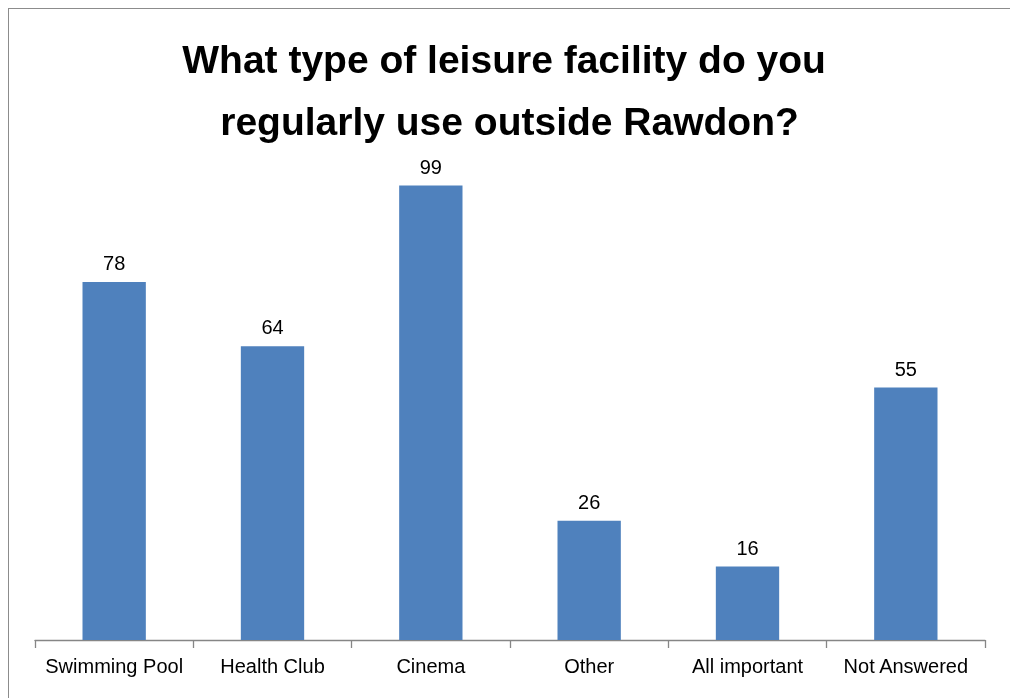 The width and height of the screenshot is (1010, 698). What do you see at coordinates (747, 547) in the screenshot?
I see `data-label: 16` at bounding box center [747, 547].